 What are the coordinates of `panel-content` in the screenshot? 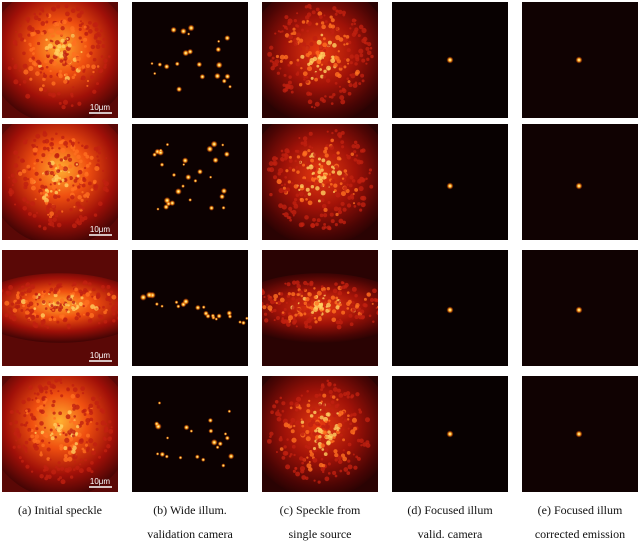 It's located at (450, 434).